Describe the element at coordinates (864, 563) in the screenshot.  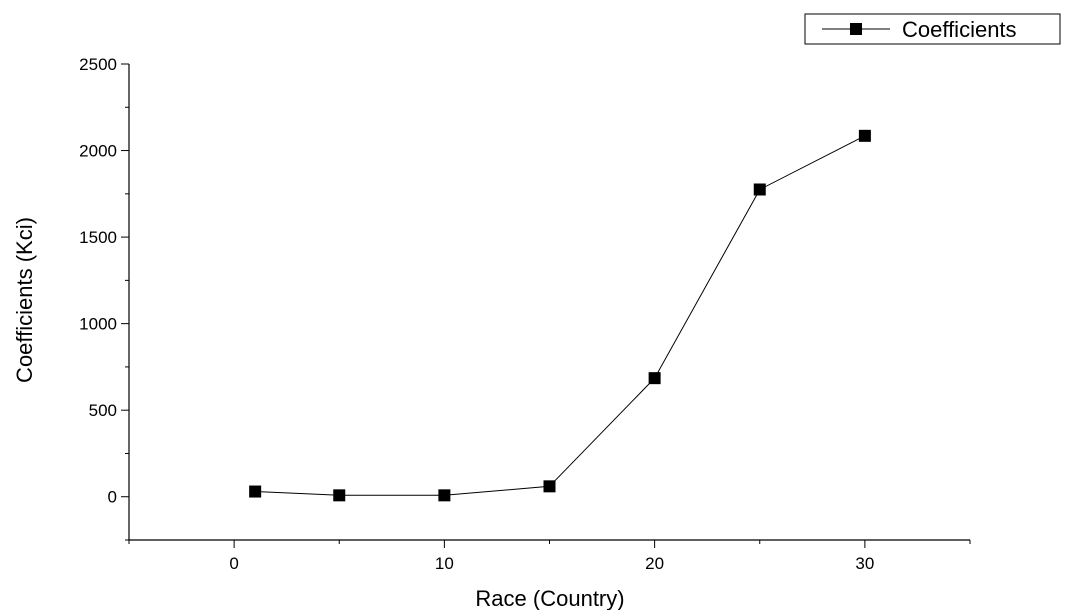
I see `x-tick-label: 30` at that location.